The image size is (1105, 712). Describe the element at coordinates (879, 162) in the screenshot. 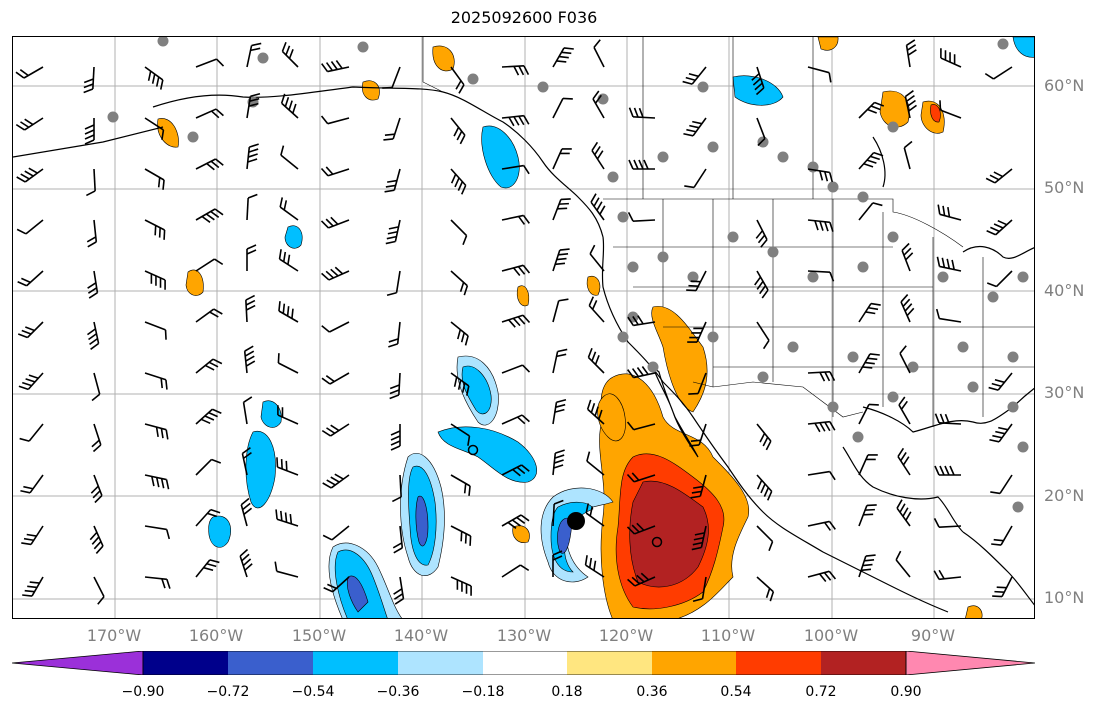

I see `coast-hudson` at that location.